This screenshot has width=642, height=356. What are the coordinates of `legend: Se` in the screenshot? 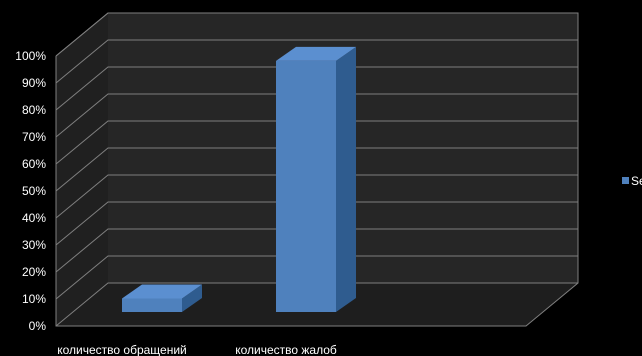 It's located at (632, 181).